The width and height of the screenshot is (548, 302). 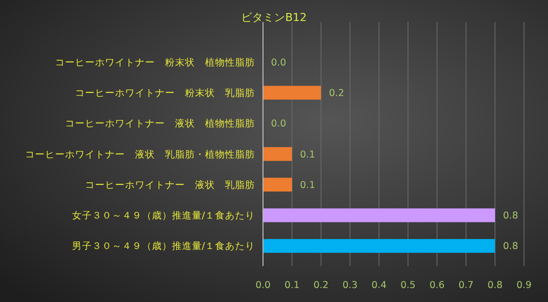 I want to click on y-tick-label: 女子３０～４９（歳）推進量/１食あたり, so click(x=163, y=216).